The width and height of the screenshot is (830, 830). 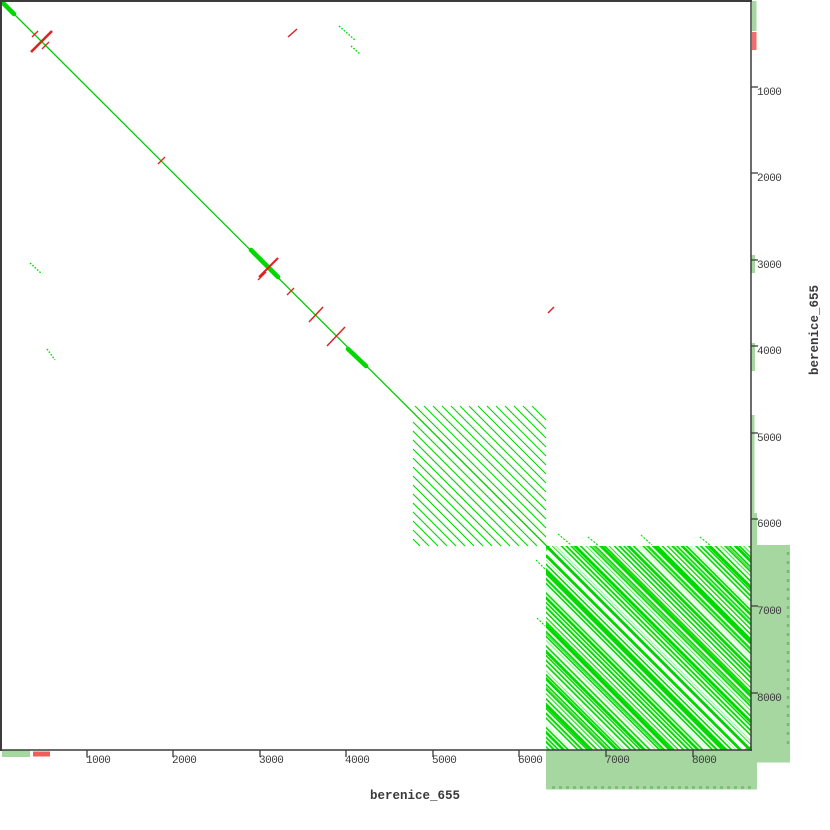 I want to click on x-axis-title: berenice_655, so click(x=415, y=796).